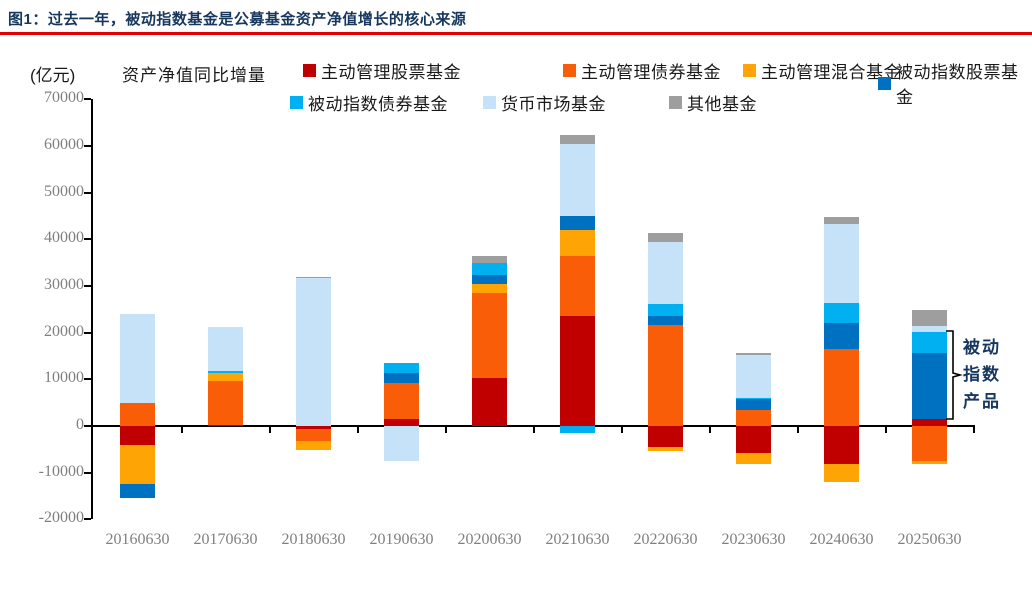 The height and width of the screenshot is (599, 1032). I want to click on legend-item-主动管理股票基金: 主动管理股票基金, so click(382, 70).